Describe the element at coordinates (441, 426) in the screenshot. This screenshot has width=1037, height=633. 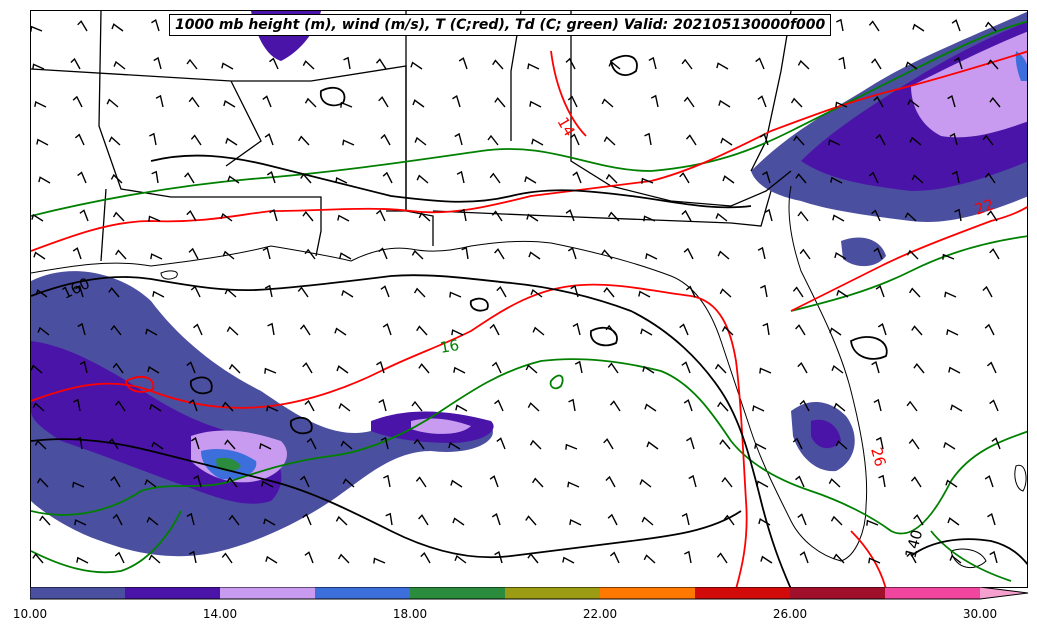
I see `shaded-region-gulf-core` at that location.